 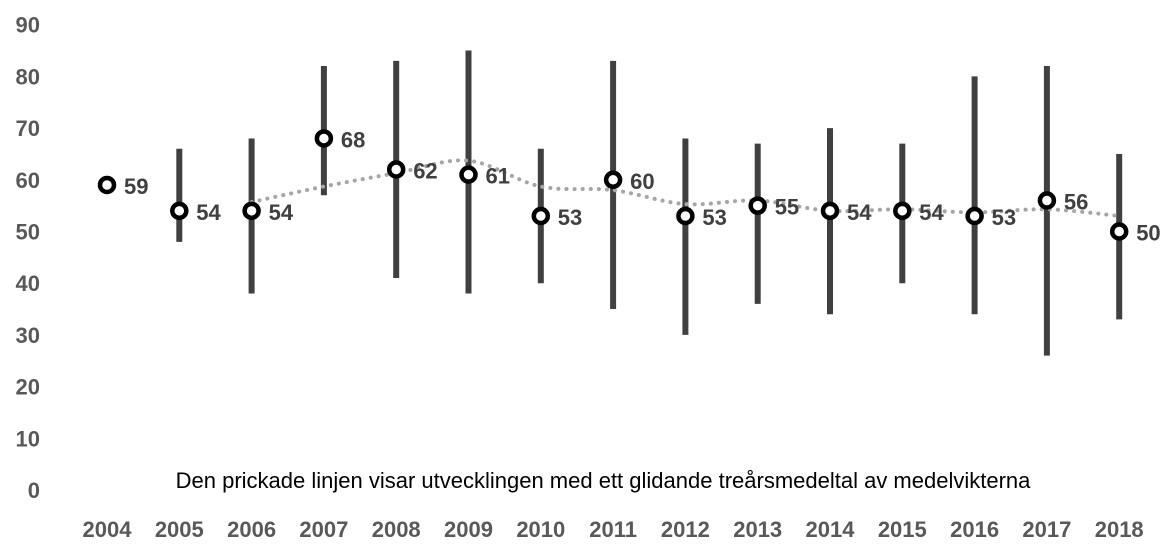 I want to click on y-tick-label: 90, so click(x=28, y=25).